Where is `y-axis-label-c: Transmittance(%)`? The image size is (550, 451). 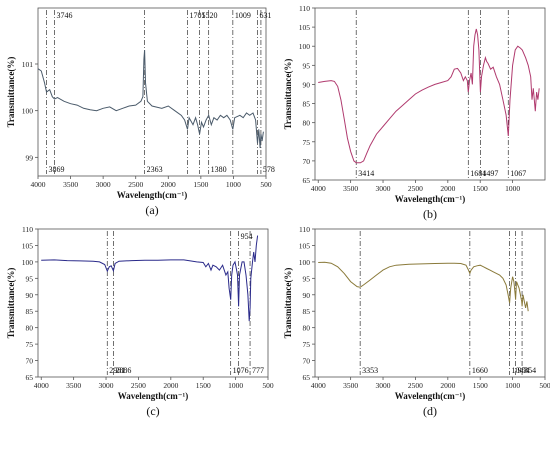
y-axis-label-c: Transmittance(%) is located at coordinates (11, 303).